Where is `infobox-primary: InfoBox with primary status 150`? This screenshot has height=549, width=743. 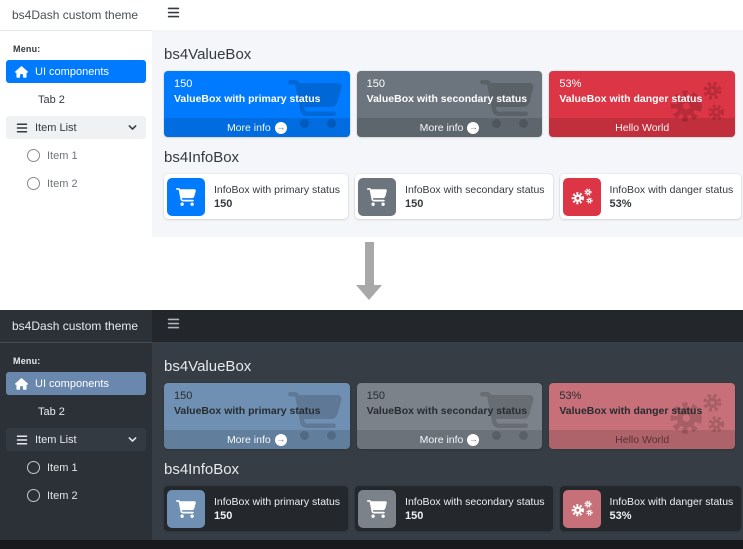 infobox-primary: InfoBox with primary status 150 is located at coordinates (256, 508).